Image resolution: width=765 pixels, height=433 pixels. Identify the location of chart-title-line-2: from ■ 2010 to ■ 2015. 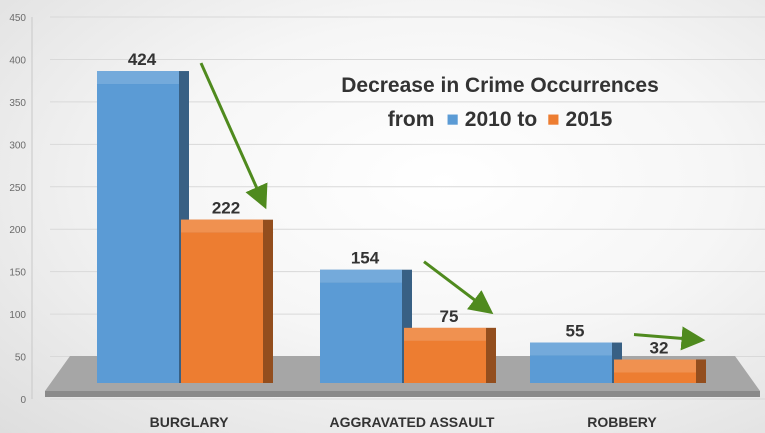
(500, 119).